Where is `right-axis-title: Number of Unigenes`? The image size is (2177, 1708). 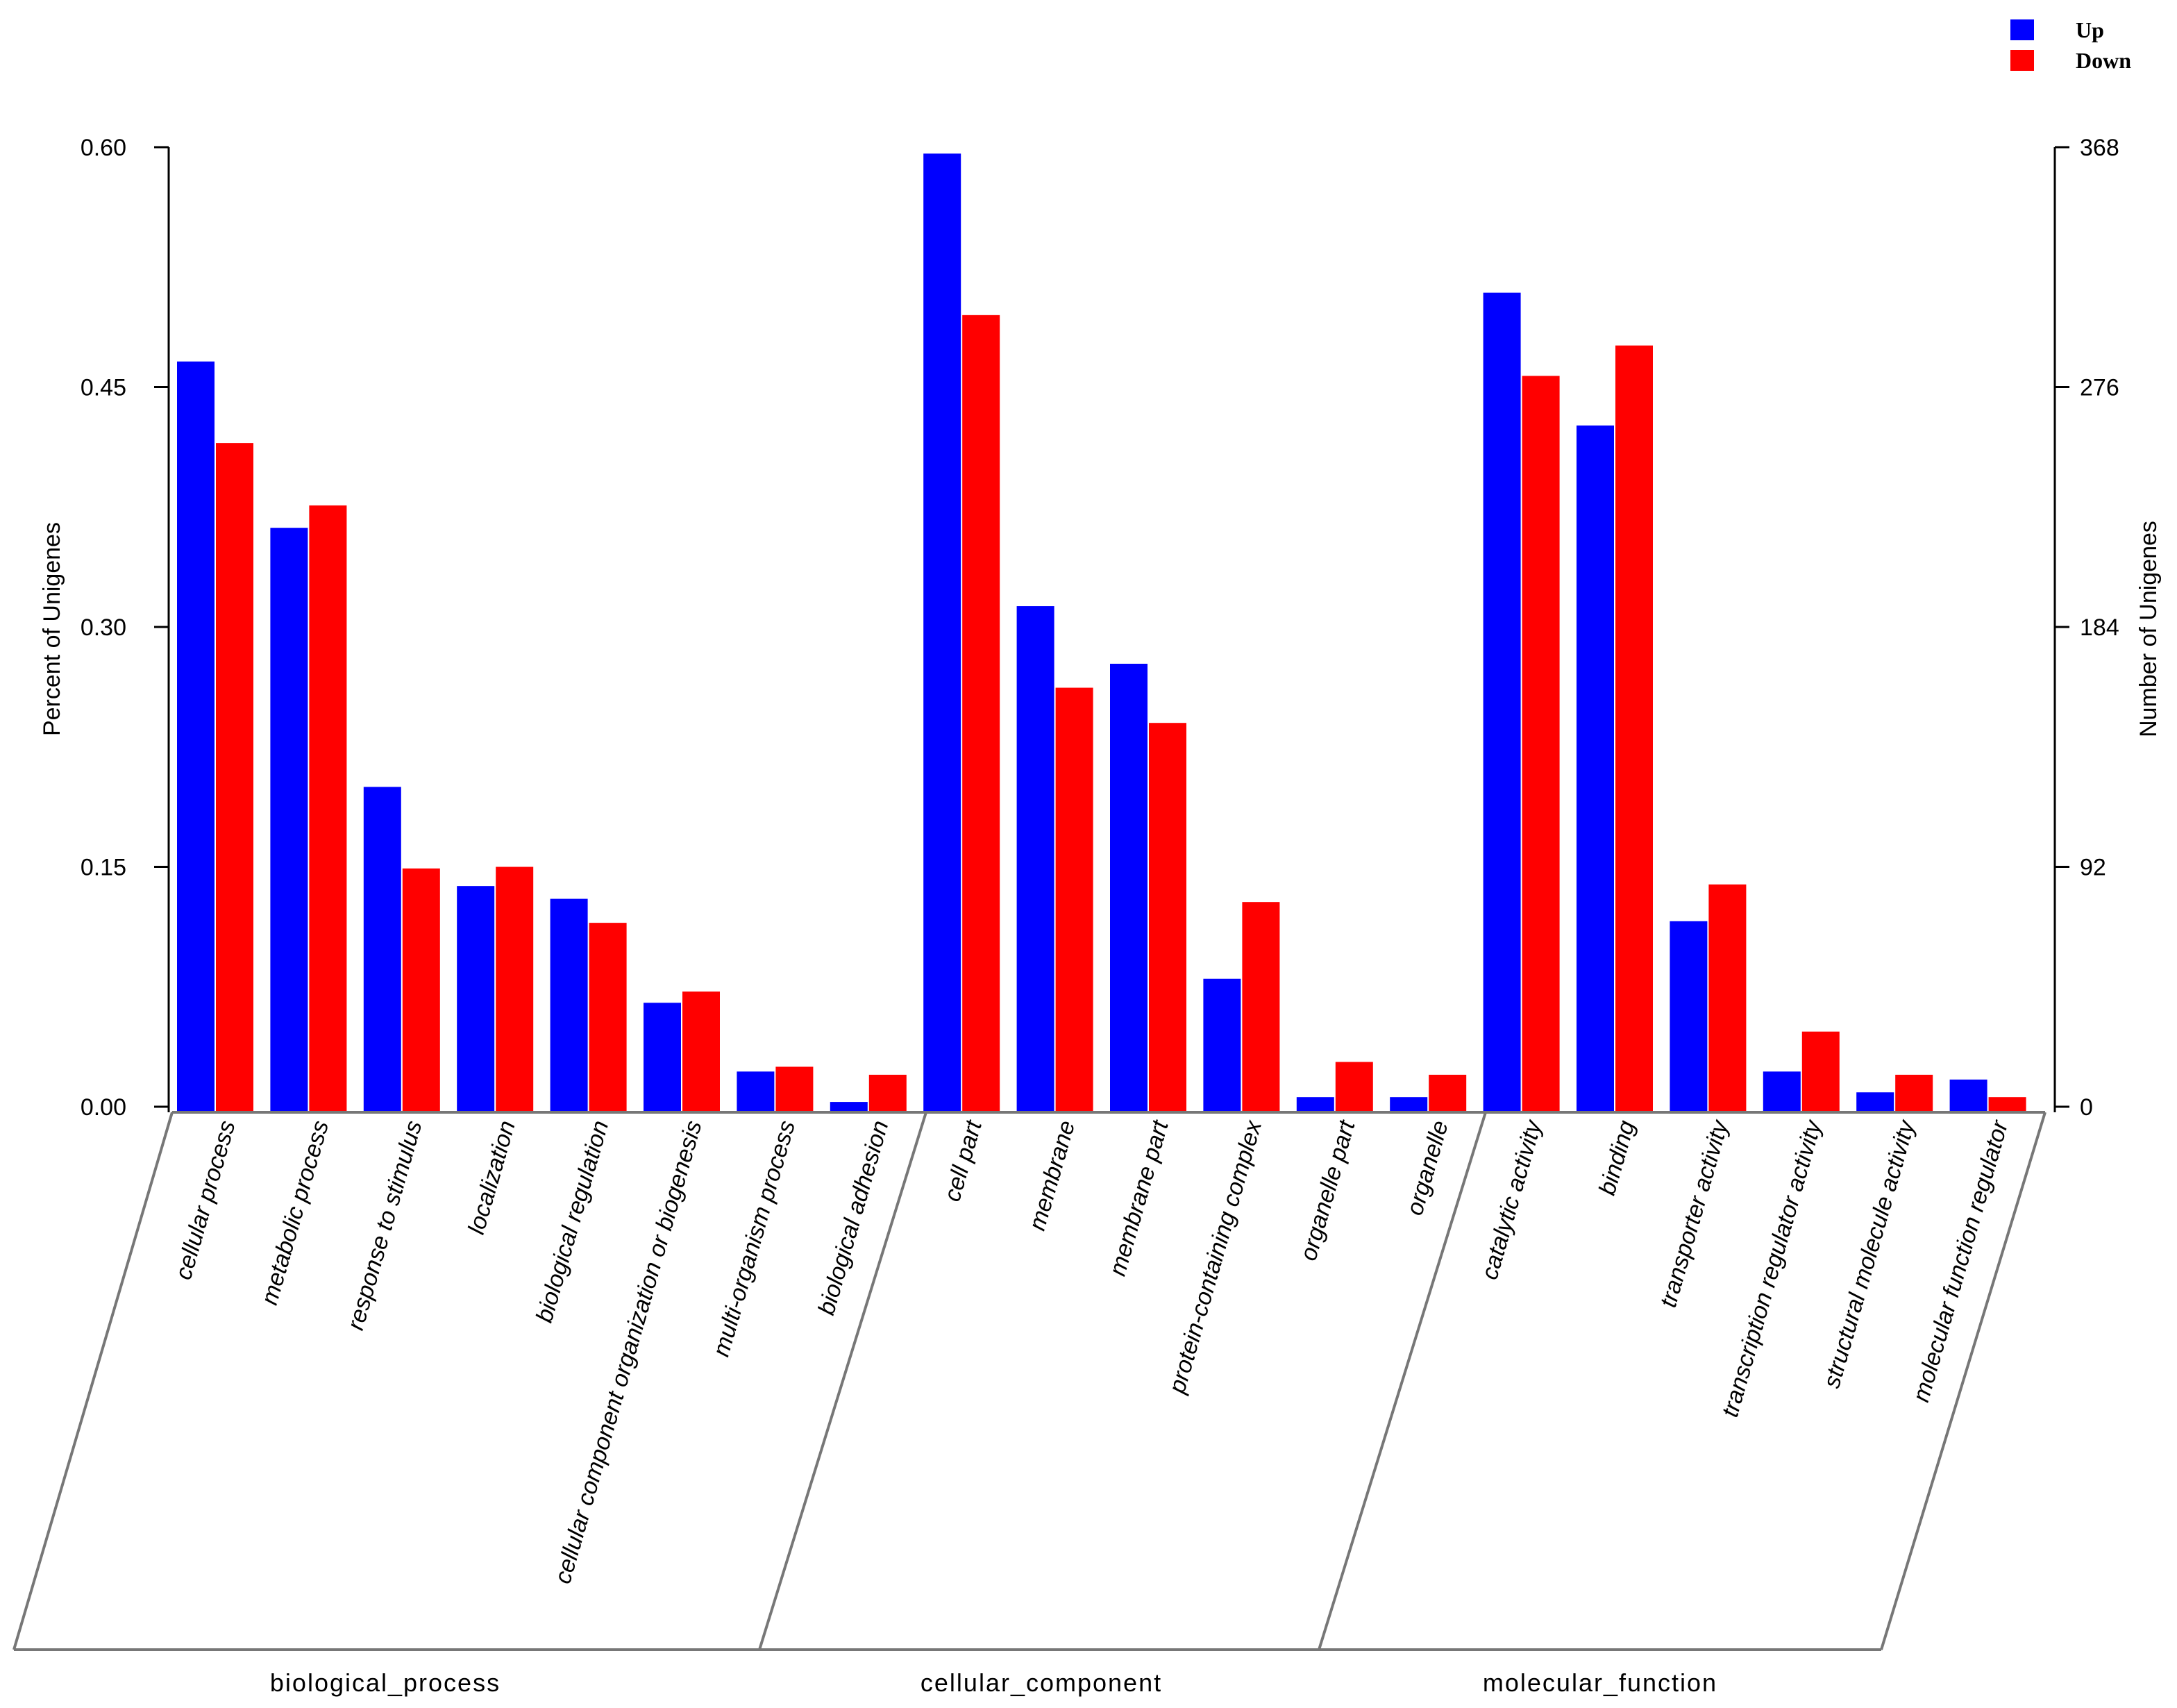
right-axis-title: Number of Unigenes is located at coordinates (2148, 629).